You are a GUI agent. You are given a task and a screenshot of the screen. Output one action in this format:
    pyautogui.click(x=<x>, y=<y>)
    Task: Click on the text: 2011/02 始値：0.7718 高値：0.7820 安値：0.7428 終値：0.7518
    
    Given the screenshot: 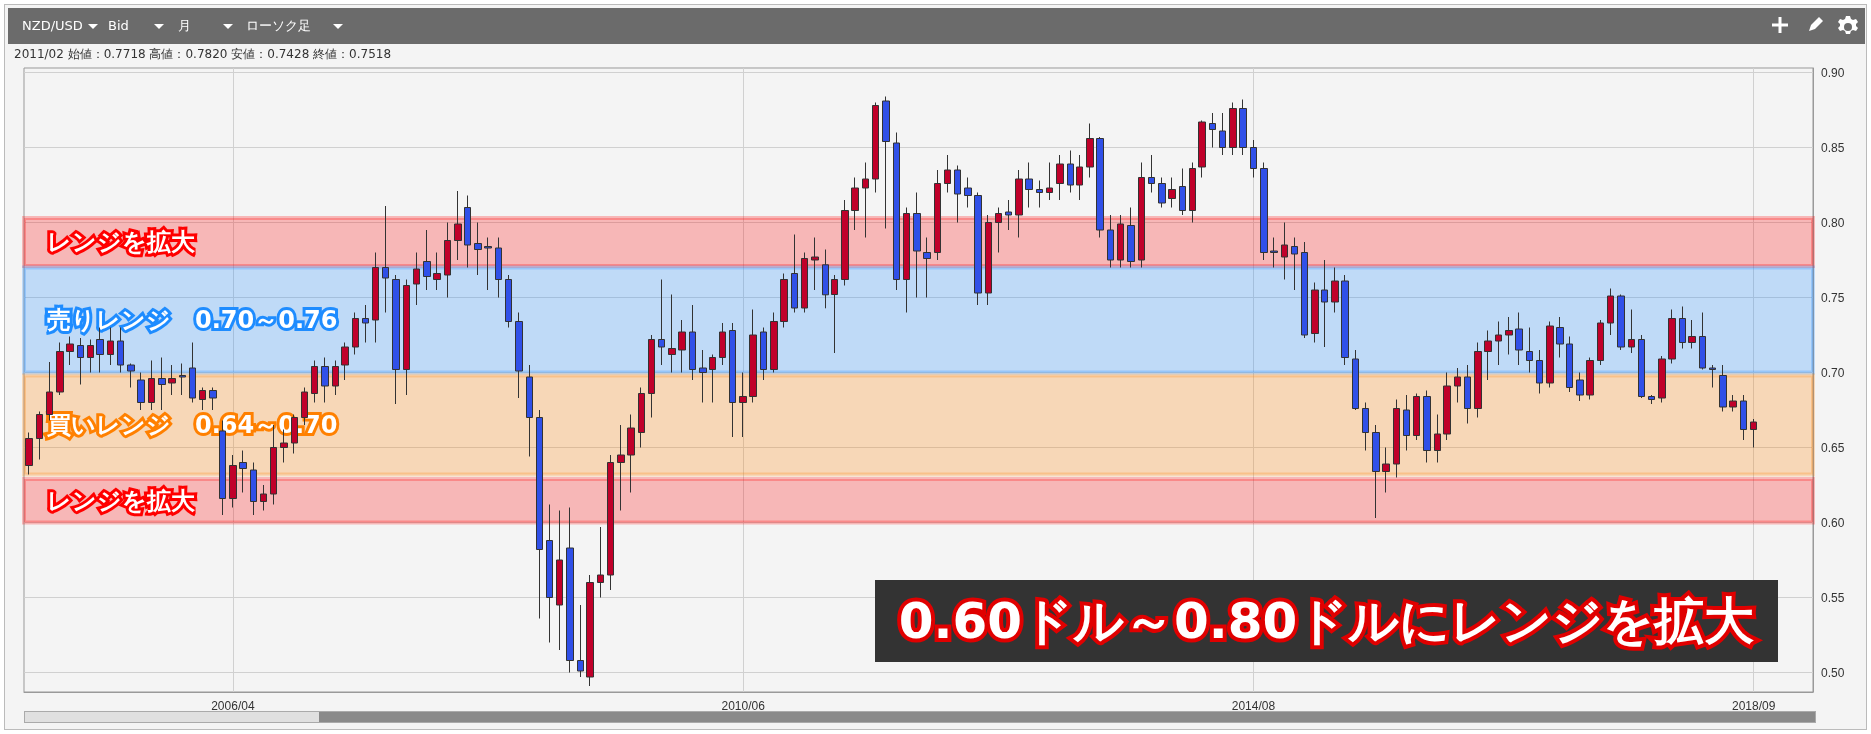 What is the action you would take?
    pyautogui.click(x=203, y=54)
    